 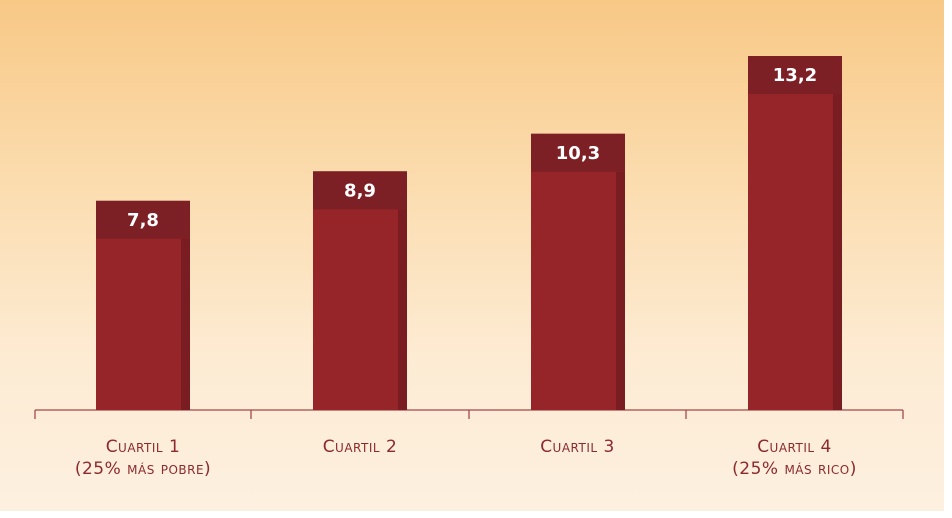 I want to click on category-label-line-2: (25% más rico), so click(x=794, y=469).